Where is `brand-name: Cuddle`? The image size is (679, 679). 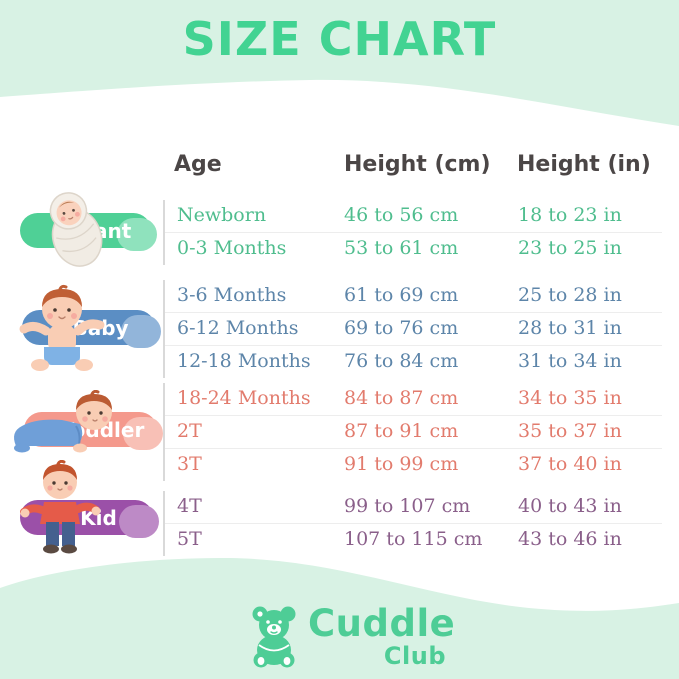
brand-name: Cuddle is located at coordinates (382, 623).